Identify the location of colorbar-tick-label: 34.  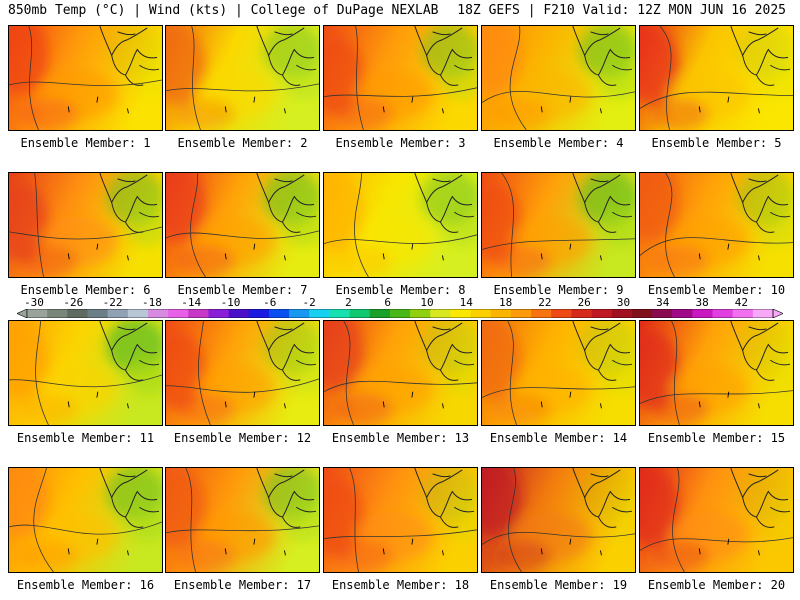
(663, 302).